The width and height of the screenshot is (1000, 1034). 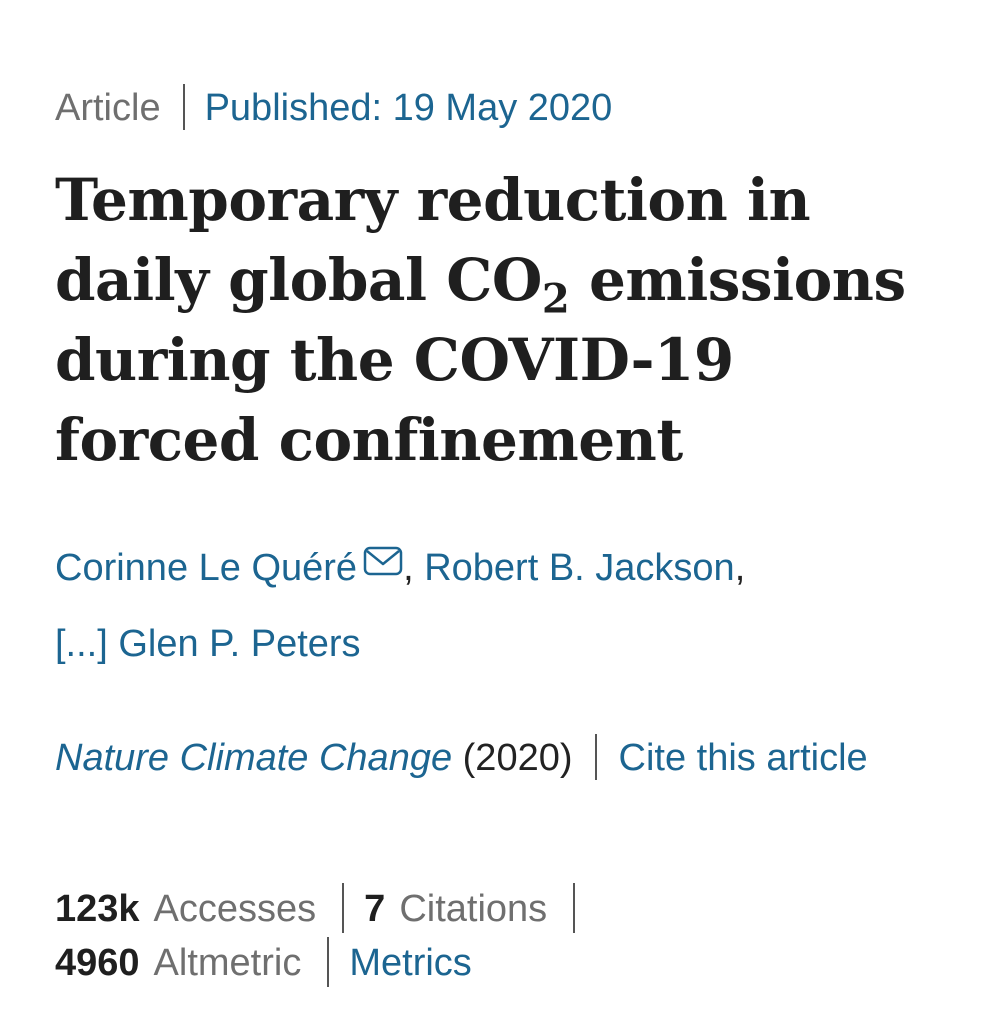 I want to click on accesses-count: 123k, so click(x=97, y=909).